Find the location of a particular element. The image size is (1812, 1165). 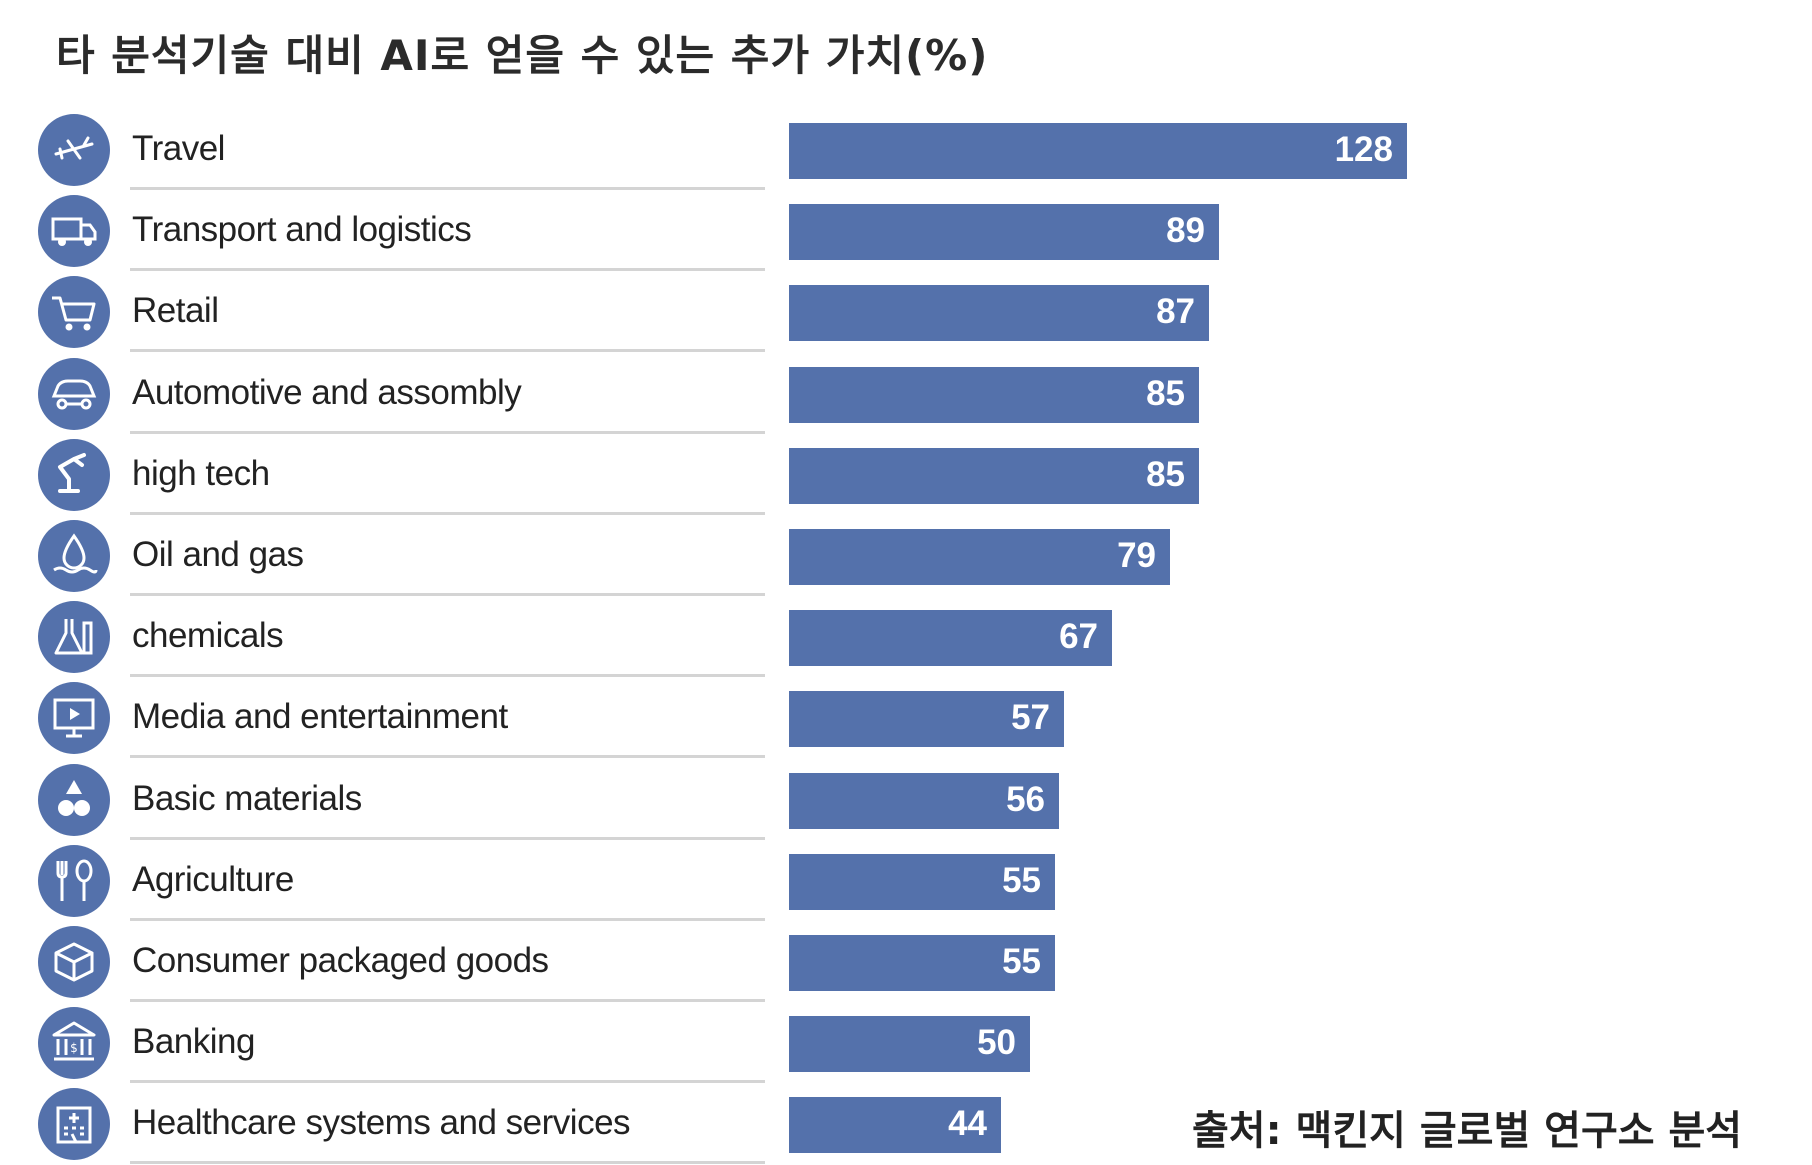

chart-row: Retail 87 is located at coordinates (906, 312).